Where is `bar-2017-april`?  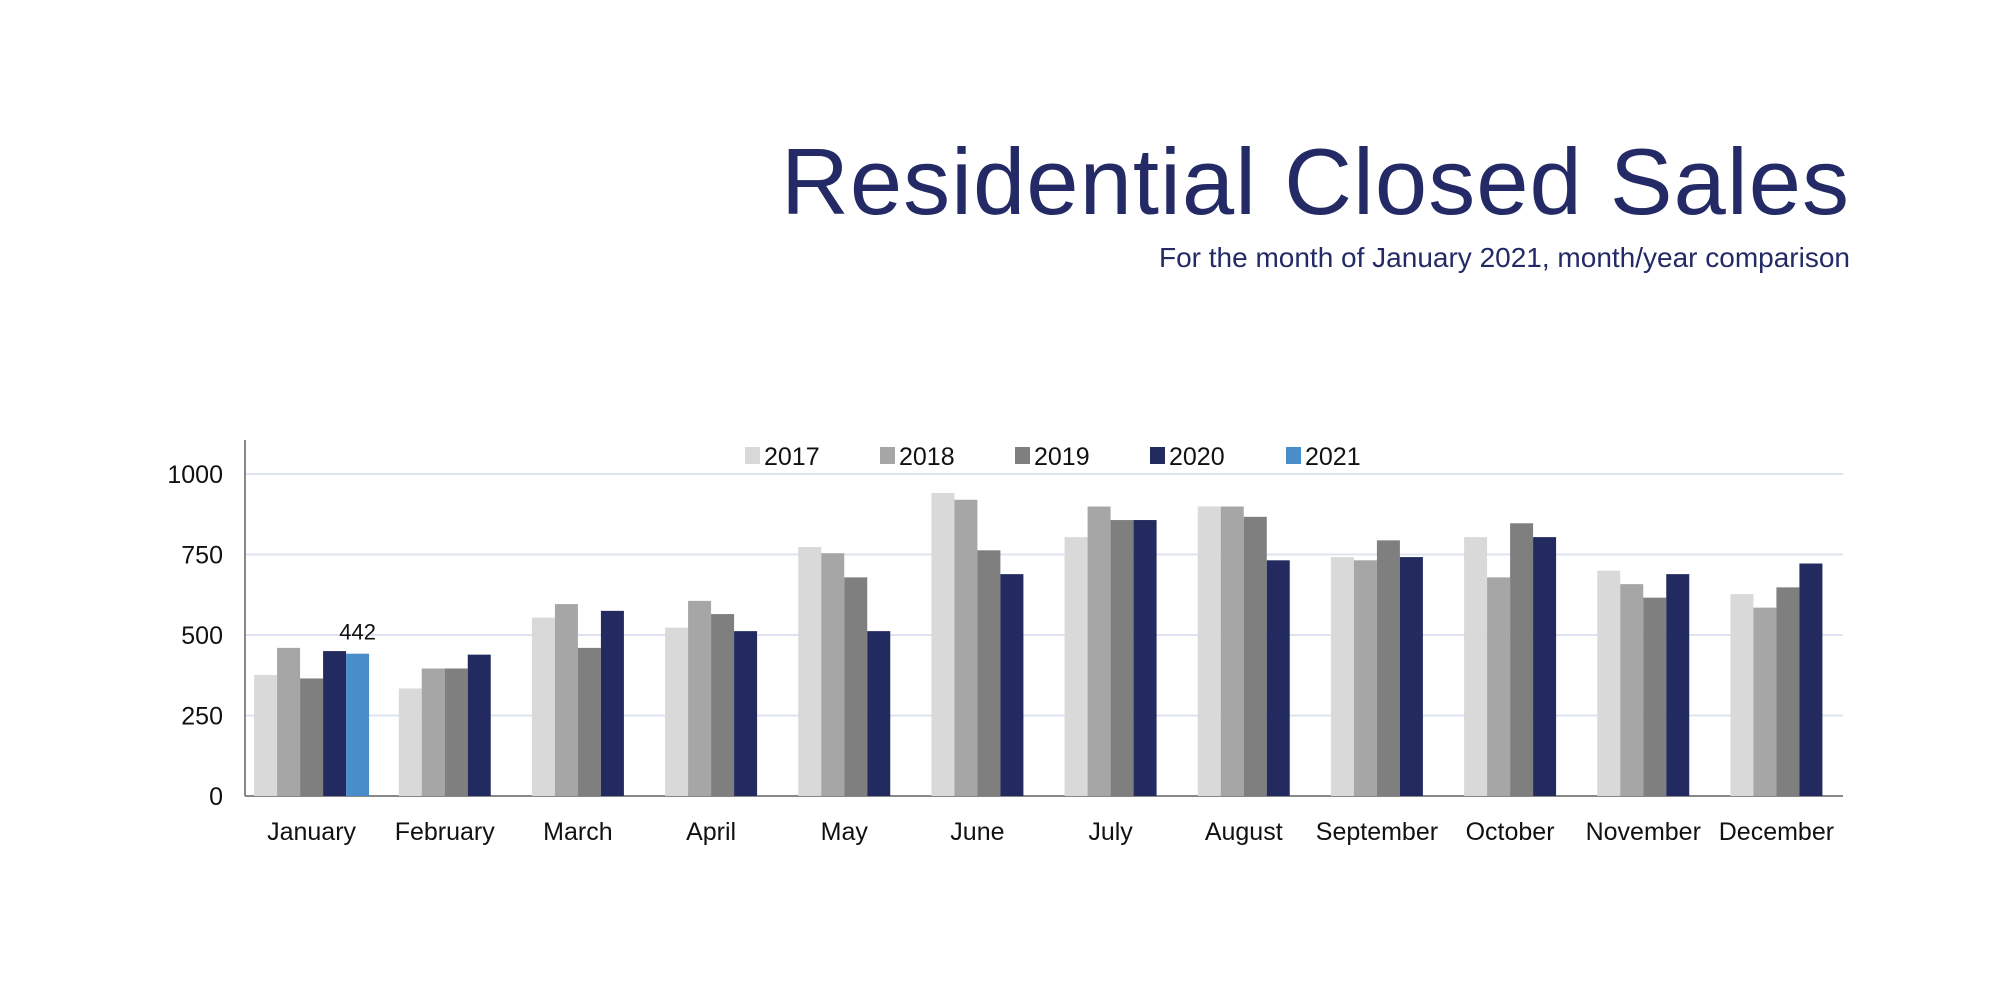 bar-2017-april is located at coordinates (677, 711).